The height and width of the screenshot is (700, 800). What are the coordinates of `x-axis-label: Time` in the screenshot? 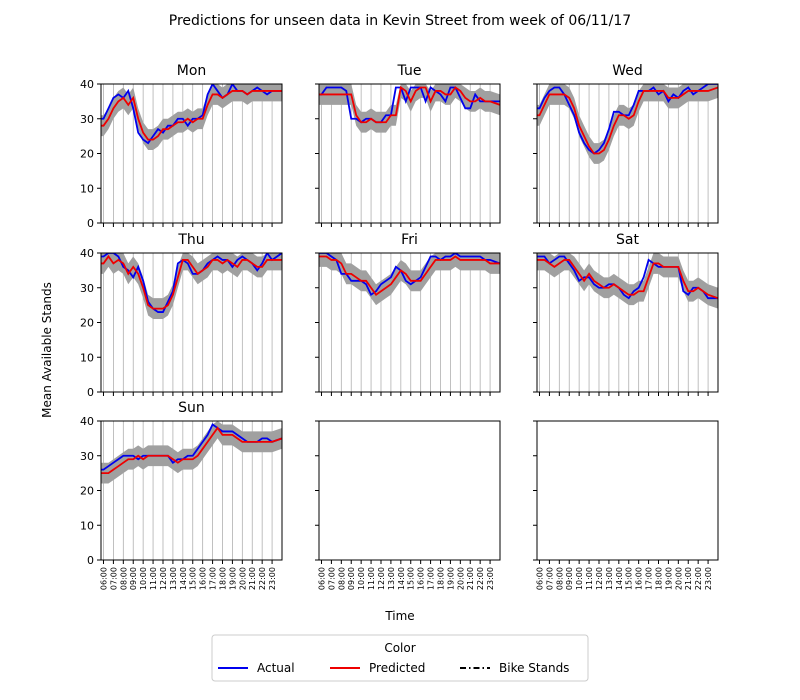 It's located at (399, 616).